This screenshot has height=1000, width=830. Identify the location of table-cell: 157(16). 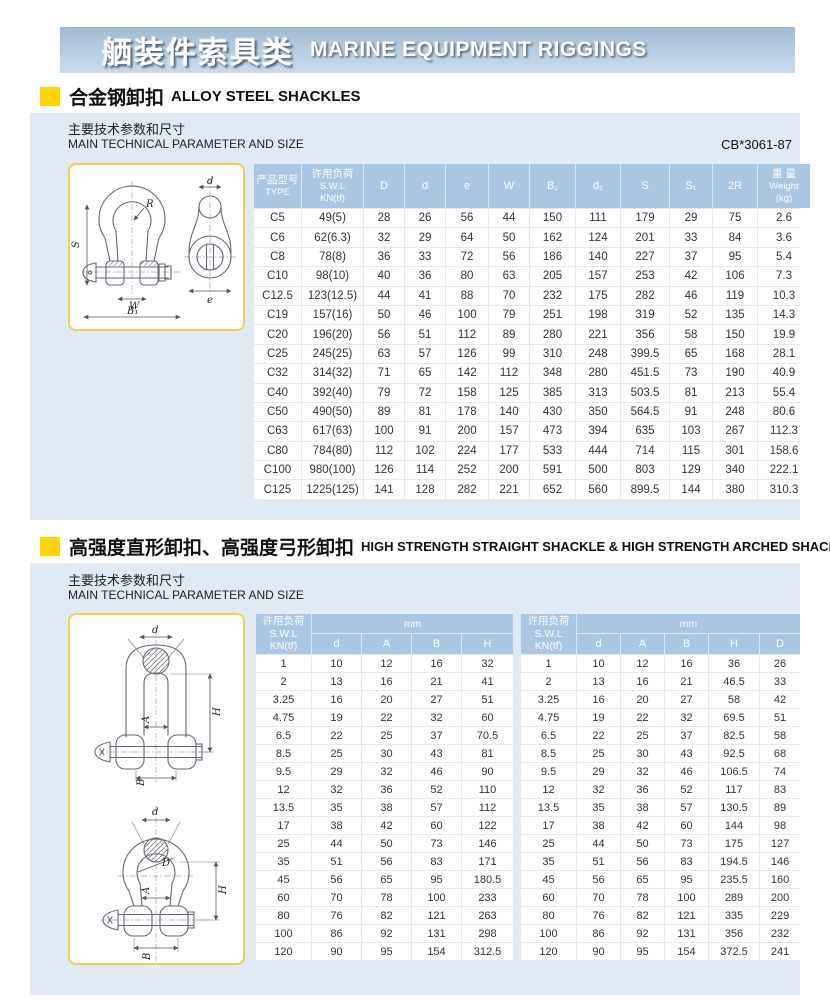
(332, 315).